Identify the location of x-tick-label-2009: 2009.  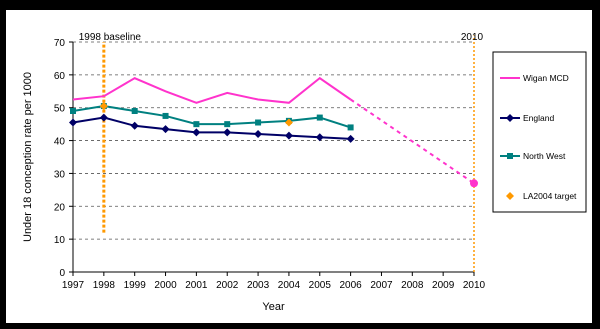
(443, 285).